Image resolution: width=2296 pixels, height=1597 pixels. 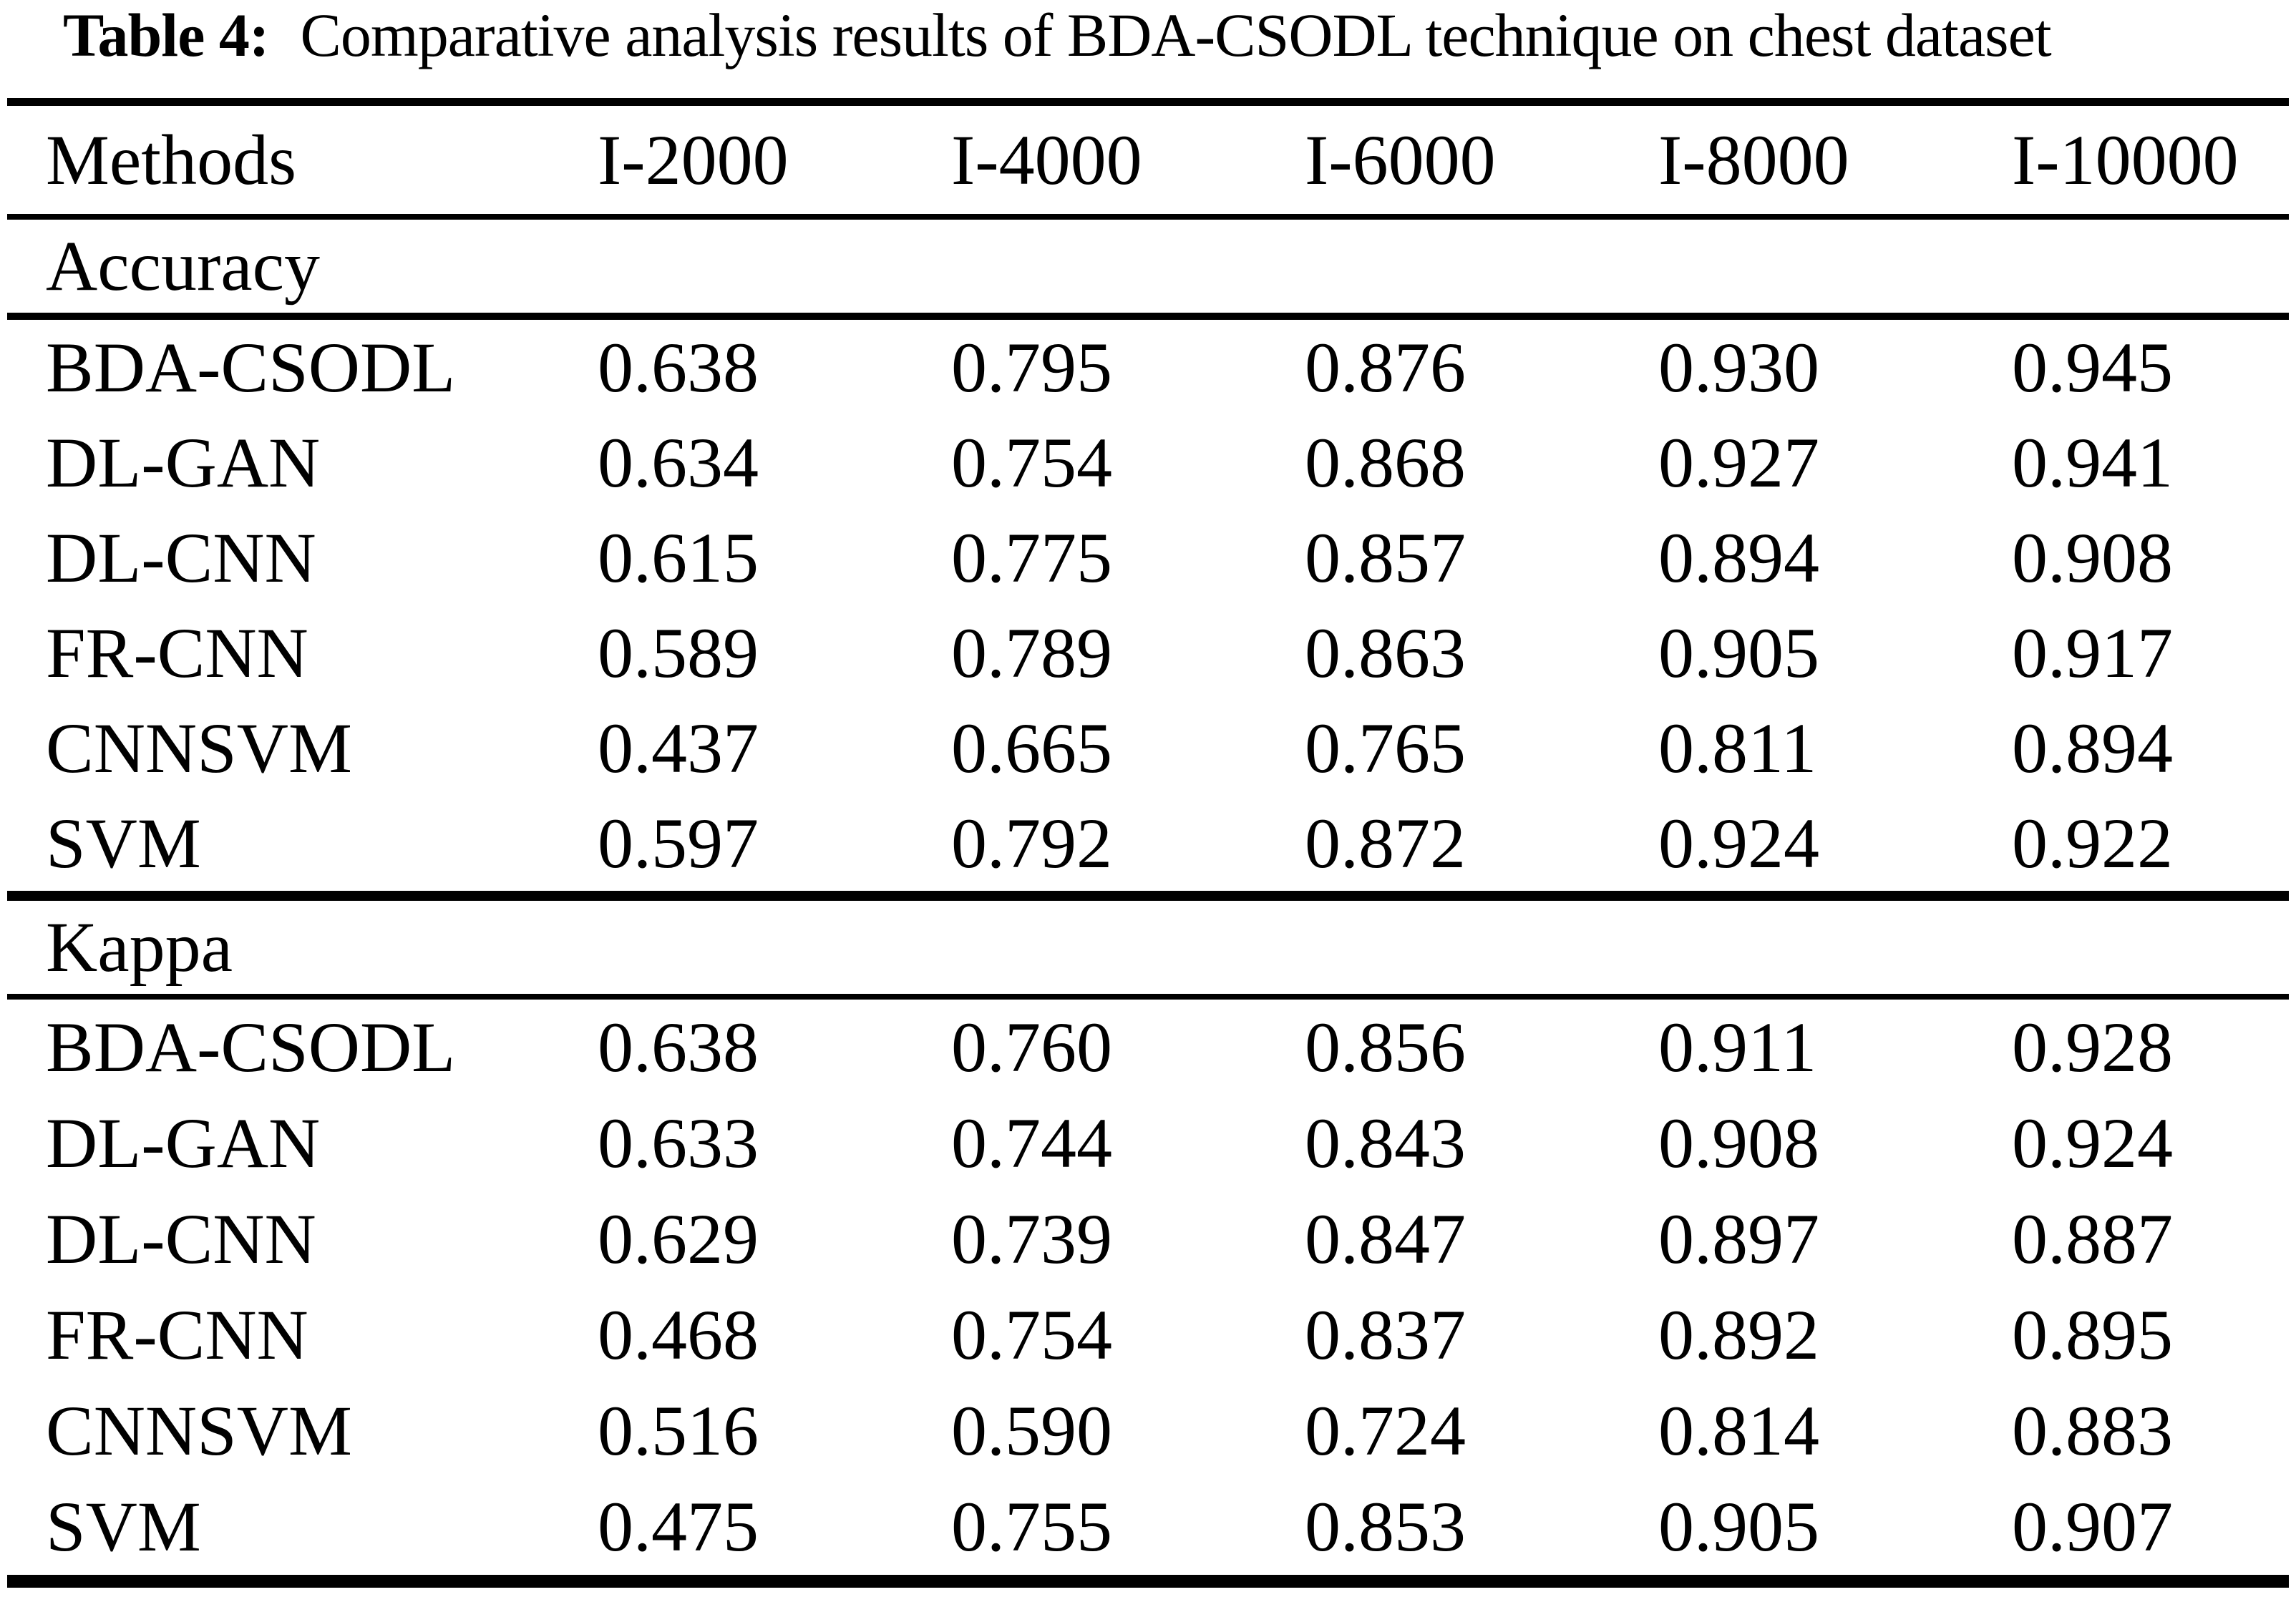 What do you see at coordinates (1738, 1047) in the screenshot?
I see `value-cell: 0.911` at bounding box center [1738, 1047].